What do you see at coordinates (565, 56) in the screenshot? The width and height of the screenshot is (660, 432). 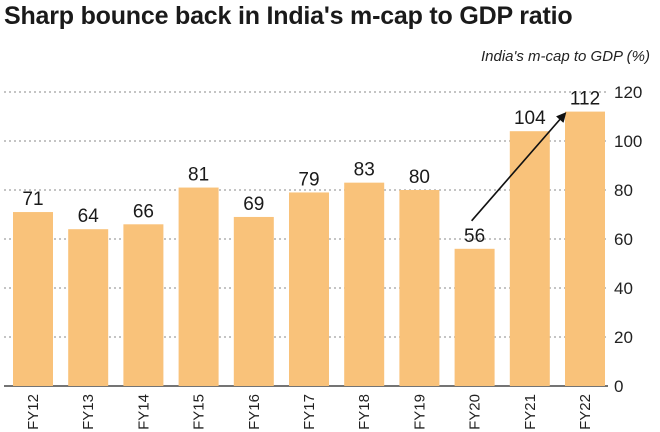 I see `y-axis-label: India's m-cap to GDP (%)` at bounding box center [565, 56].